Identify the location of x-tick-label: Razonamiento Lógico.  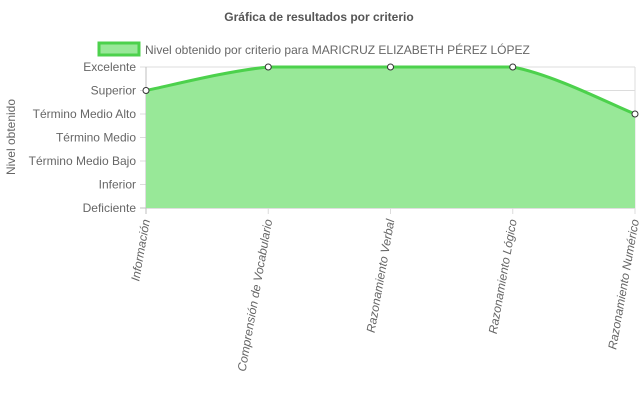
(503, 276).